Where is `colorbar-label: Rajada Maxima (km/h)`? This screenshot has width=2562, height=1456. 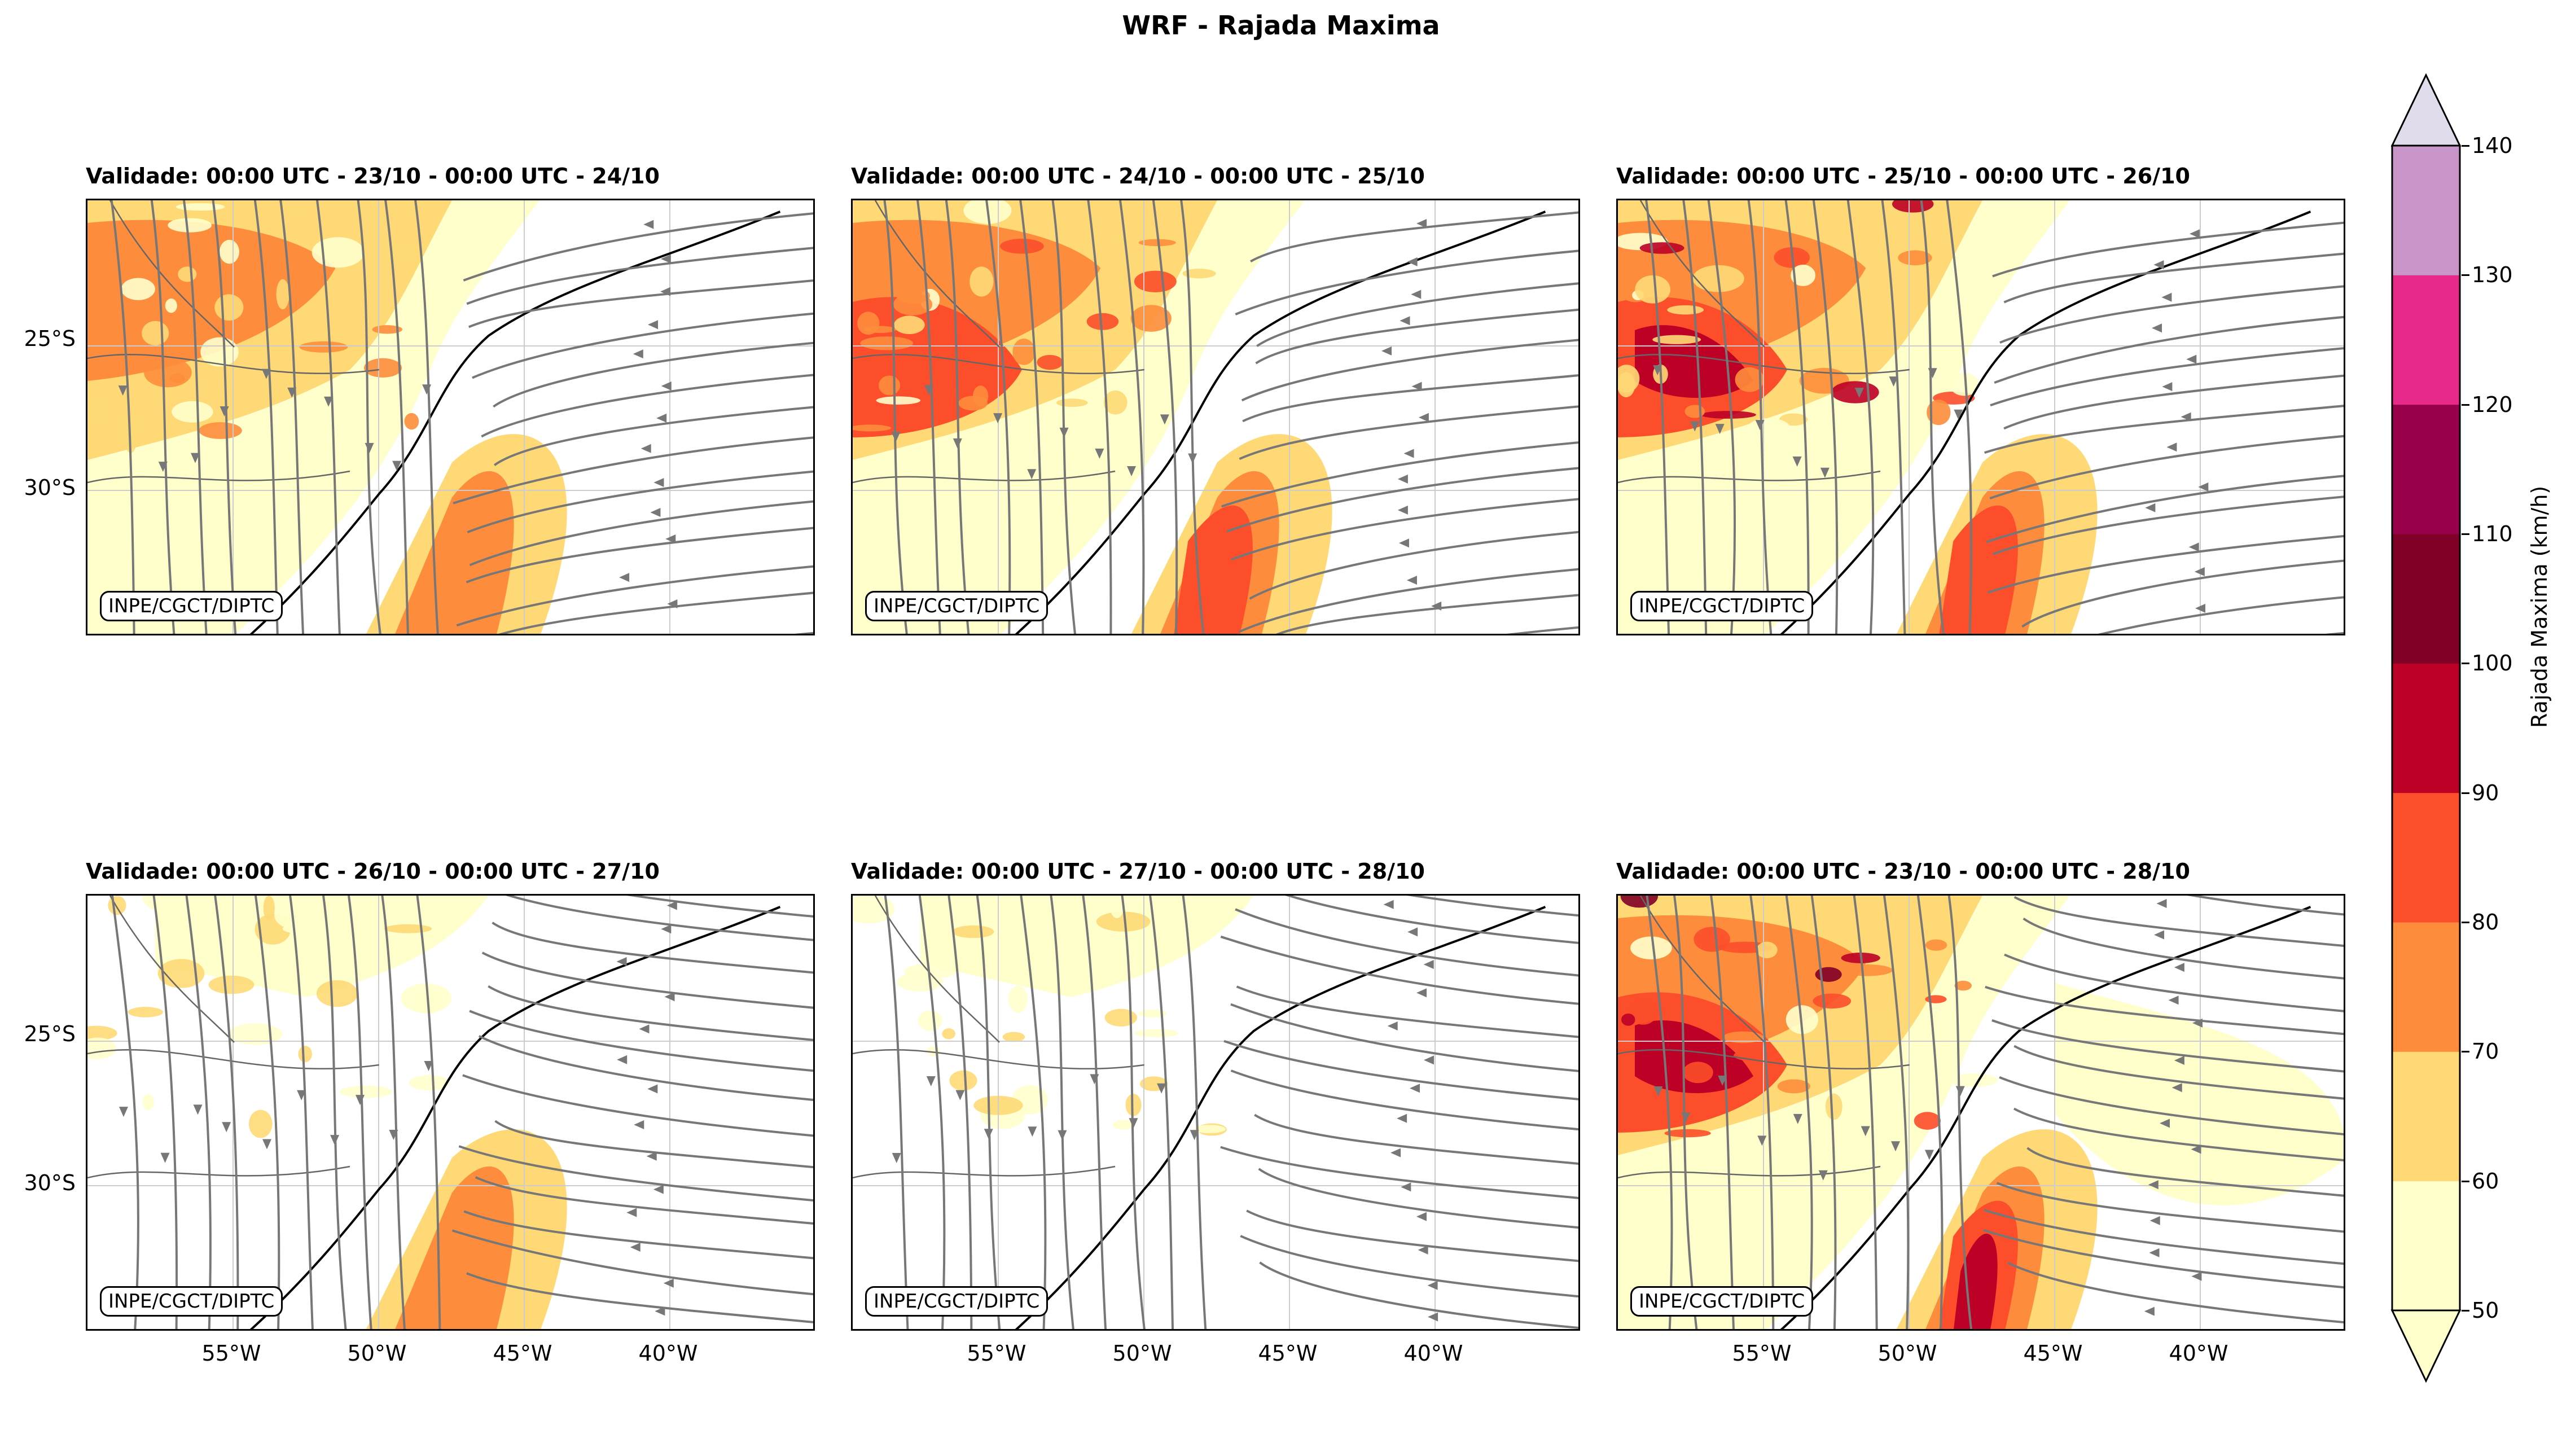 colorbar-label: Rajada Maxima (km/h) is located at coordinates (2539, 606).